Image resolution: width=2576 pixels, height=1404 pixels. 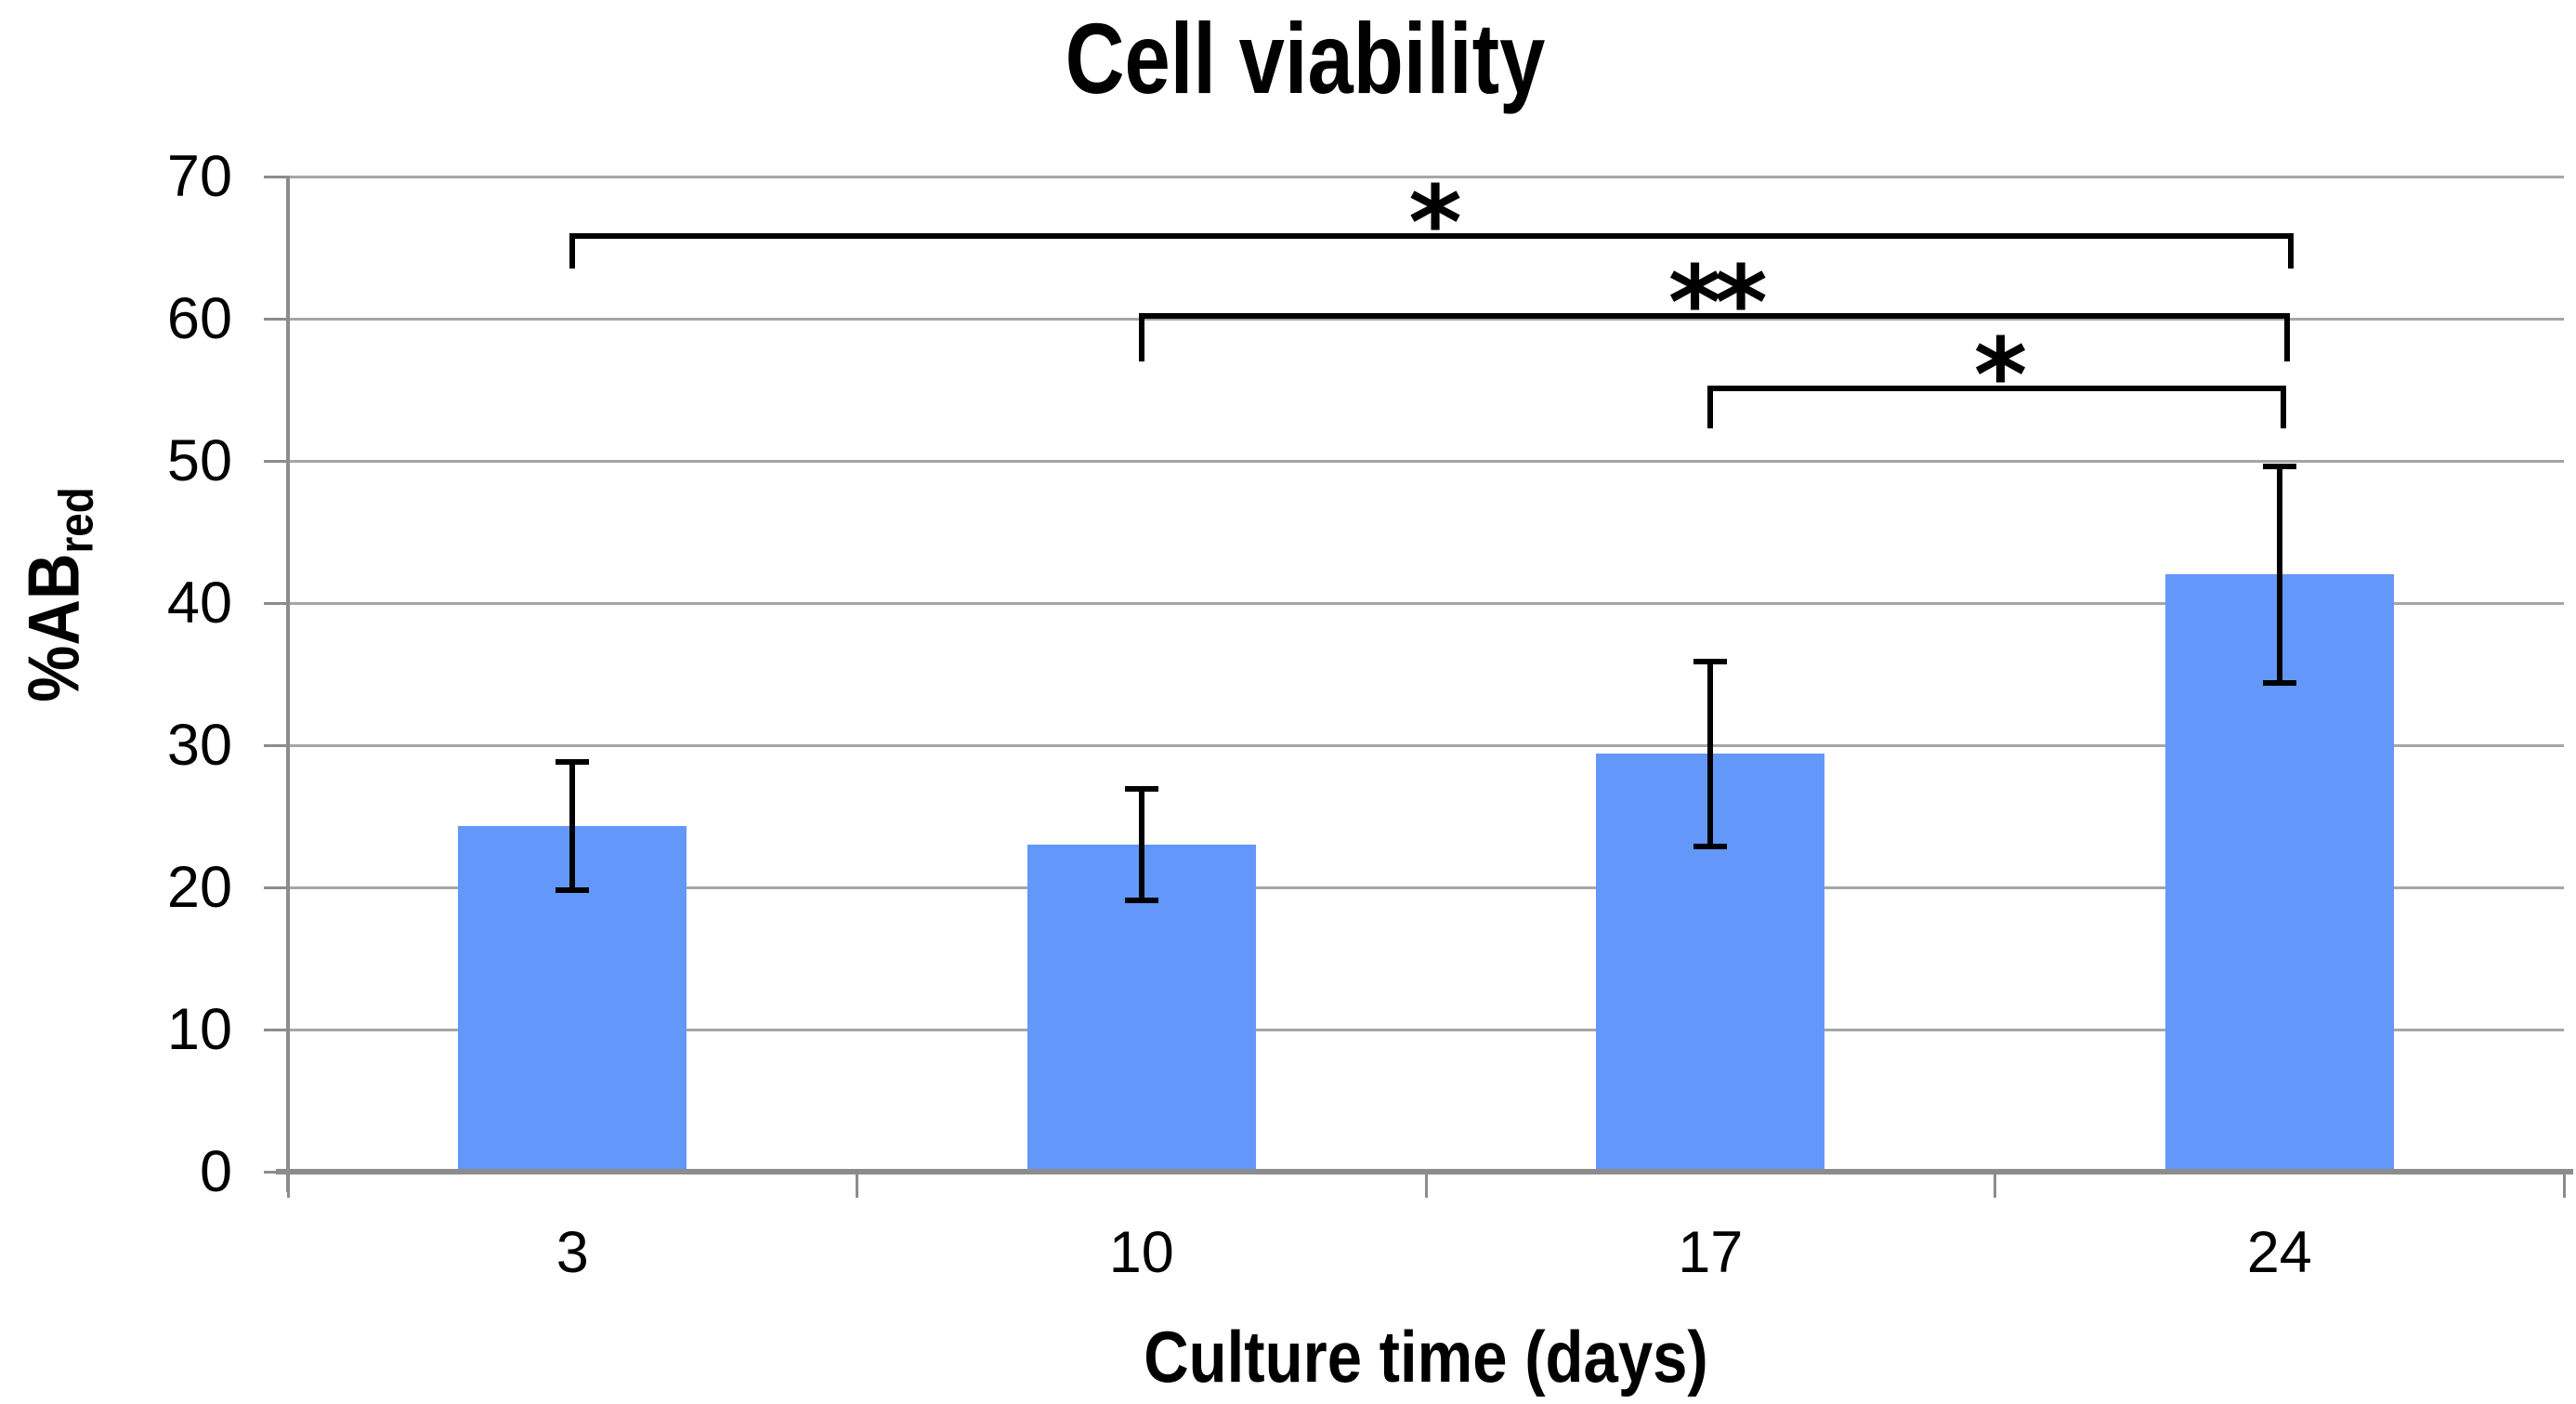 I want to click on y-tick-label-0: 0, so click(x=216, y=1171).